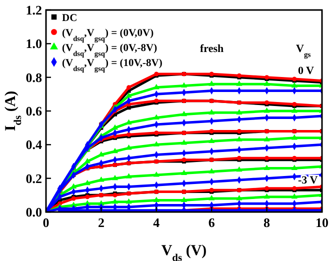 Image resolution: width=334 pixels, height=261 pixels. What do you see at coordinates (34, 77) in the screenshot?
I see `y-tick-label: 0.8` at bounding box center [34, 77].